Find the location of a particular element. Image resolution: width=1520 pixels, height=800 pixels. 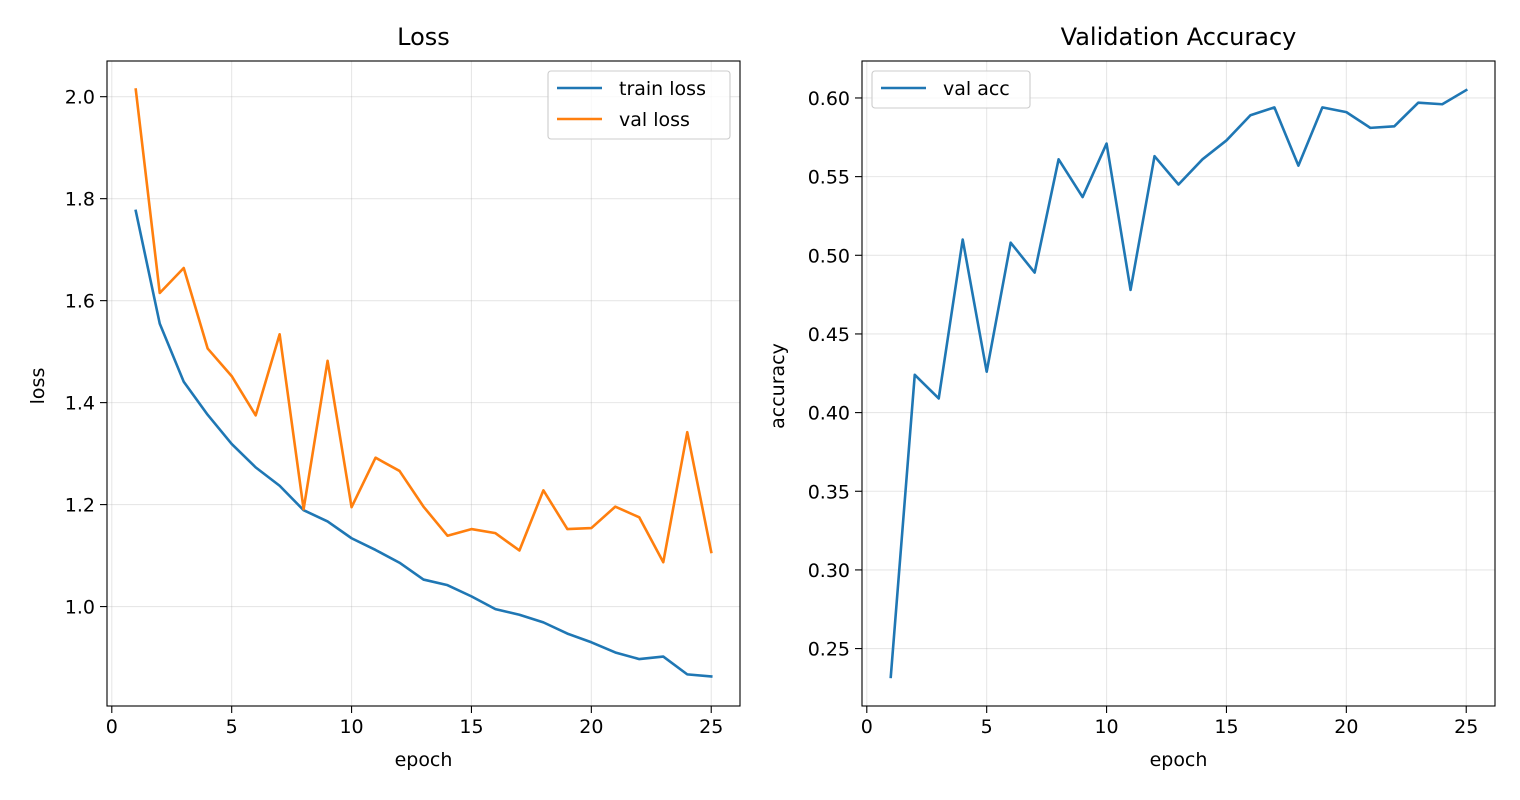

acc-x-tick-label: 15 is located at coordinates (1226, 727).